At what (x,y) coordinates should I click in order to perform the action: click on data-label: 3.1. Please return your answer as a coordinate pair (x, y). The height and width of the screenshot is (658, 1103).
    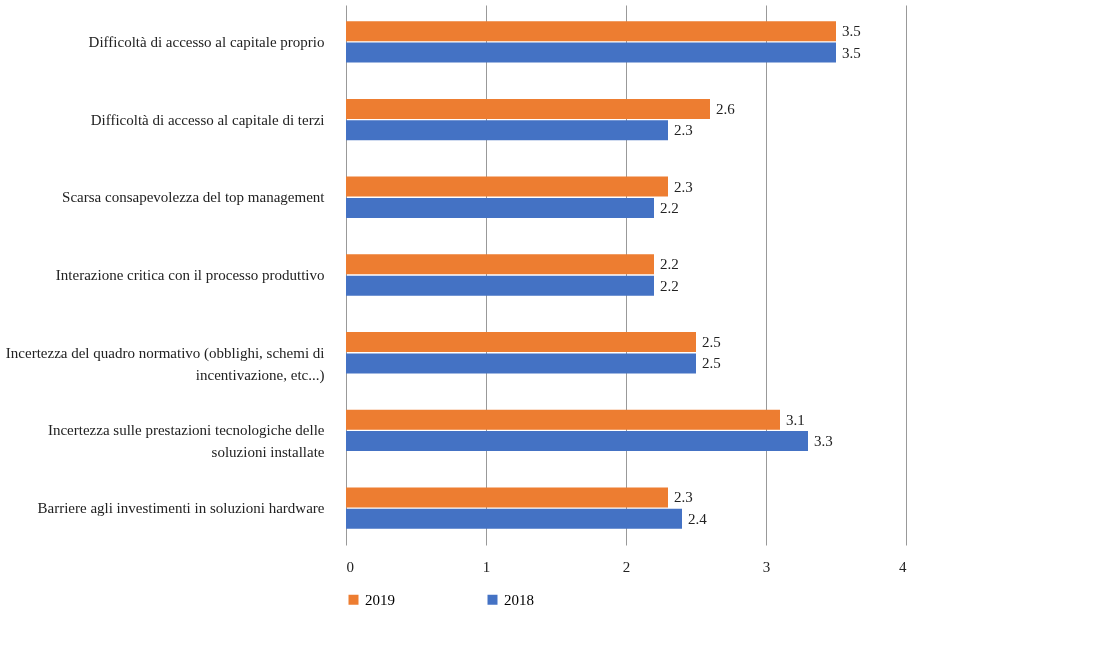
    Looking at the image, I should click on (795, 419).